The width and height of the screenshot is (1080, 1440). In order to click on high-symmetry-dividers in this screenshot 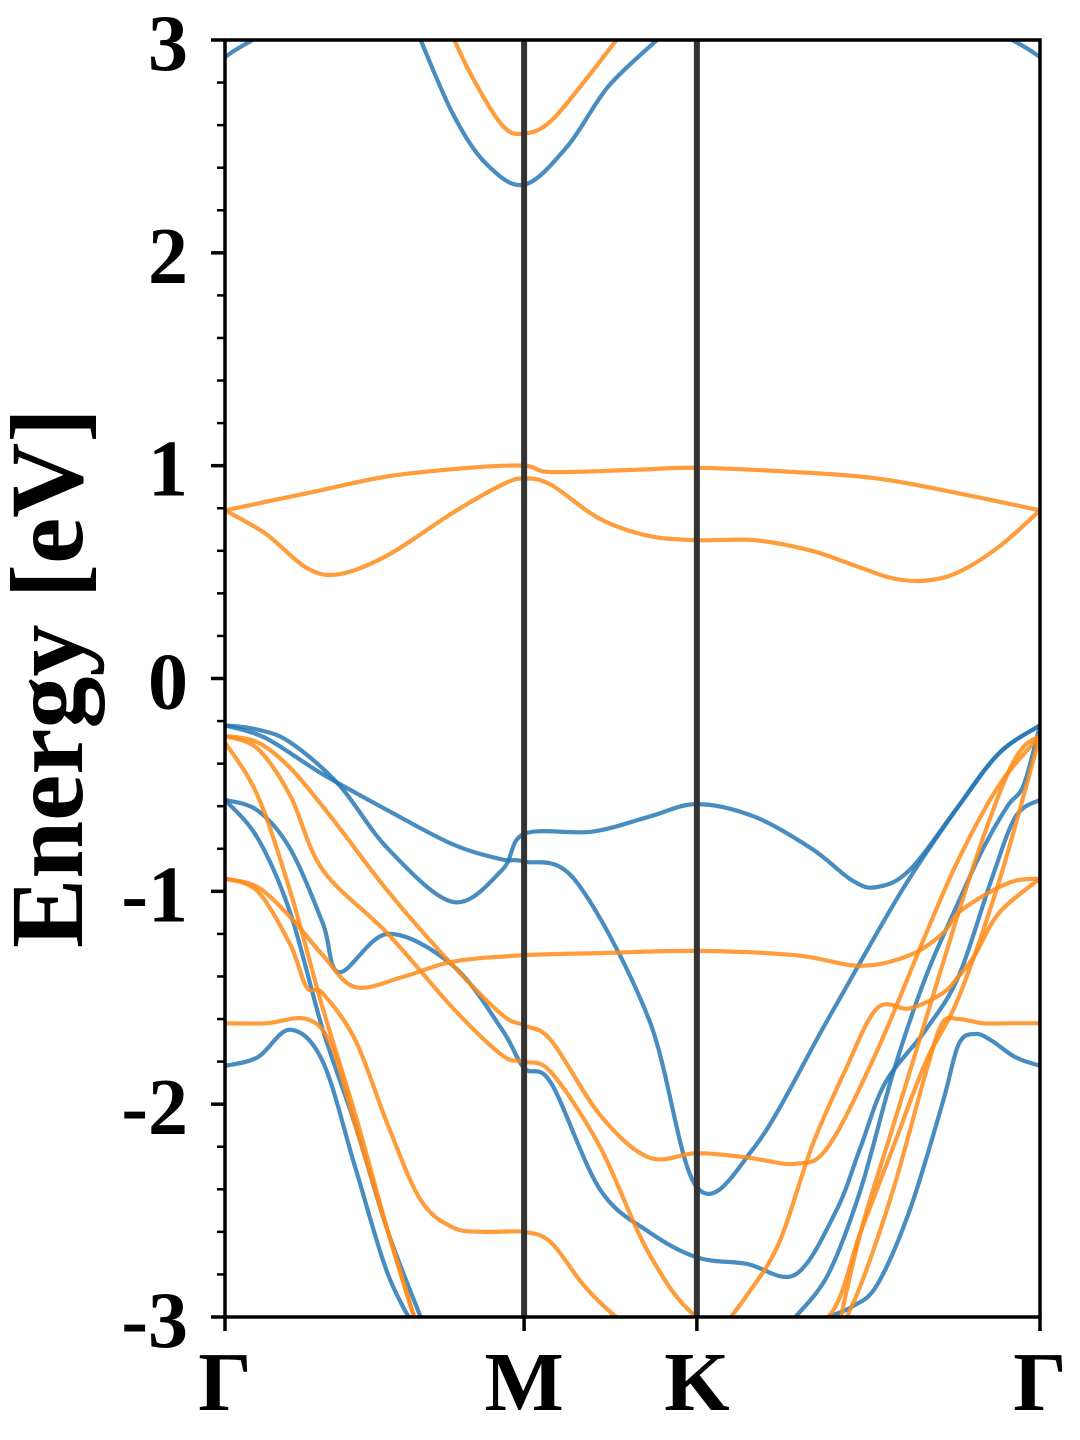, I will do `click(610, 678)`.